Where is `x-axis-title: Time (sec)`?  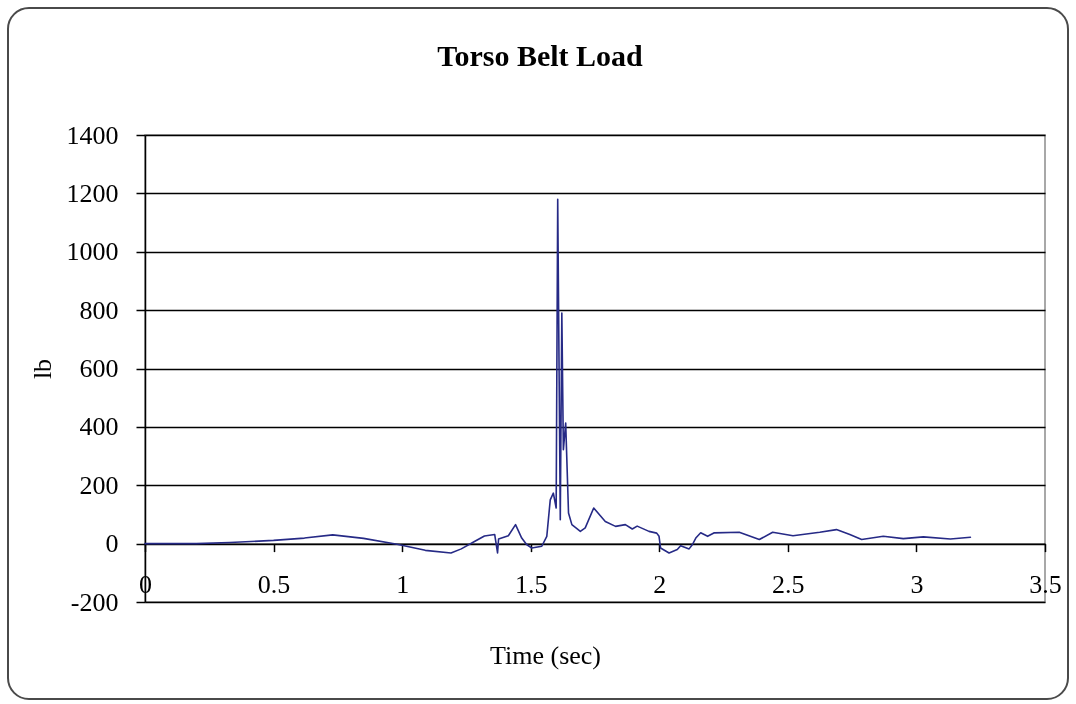
x-axis-title: Time (sec) is located at coordinates (545, 655).